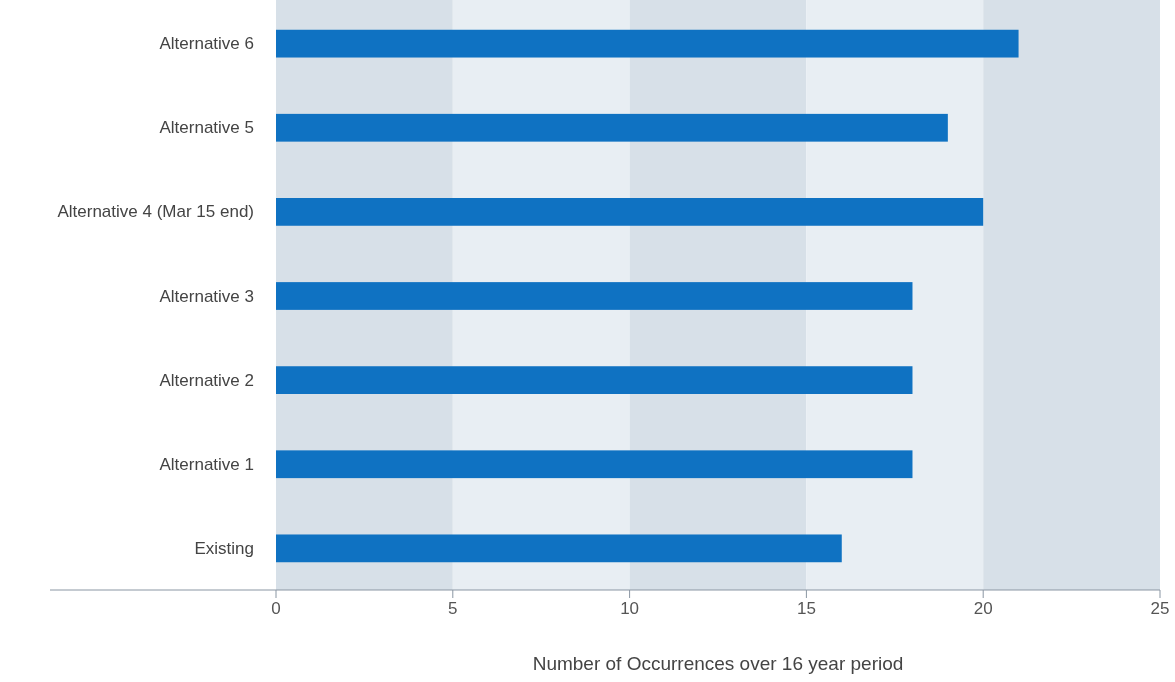 The image size is (1175, 682). I want to click on y-tick-label: Existing, so click(224, 548).